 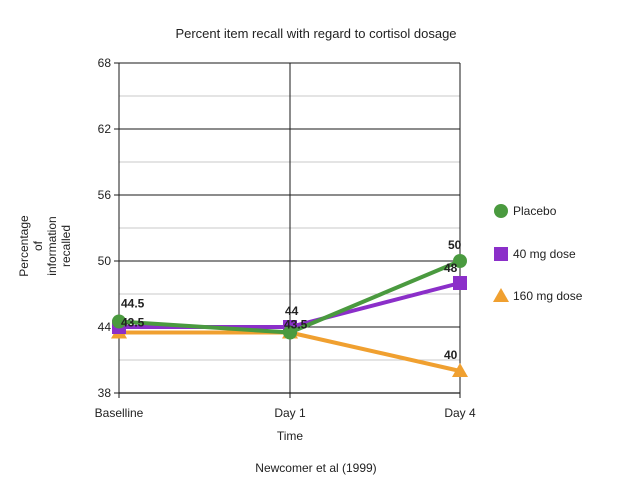 What do you see at coordinates (105, 195) in the screenshot?
I see `y-tick-label: 56` at bounding box center [105, 195].